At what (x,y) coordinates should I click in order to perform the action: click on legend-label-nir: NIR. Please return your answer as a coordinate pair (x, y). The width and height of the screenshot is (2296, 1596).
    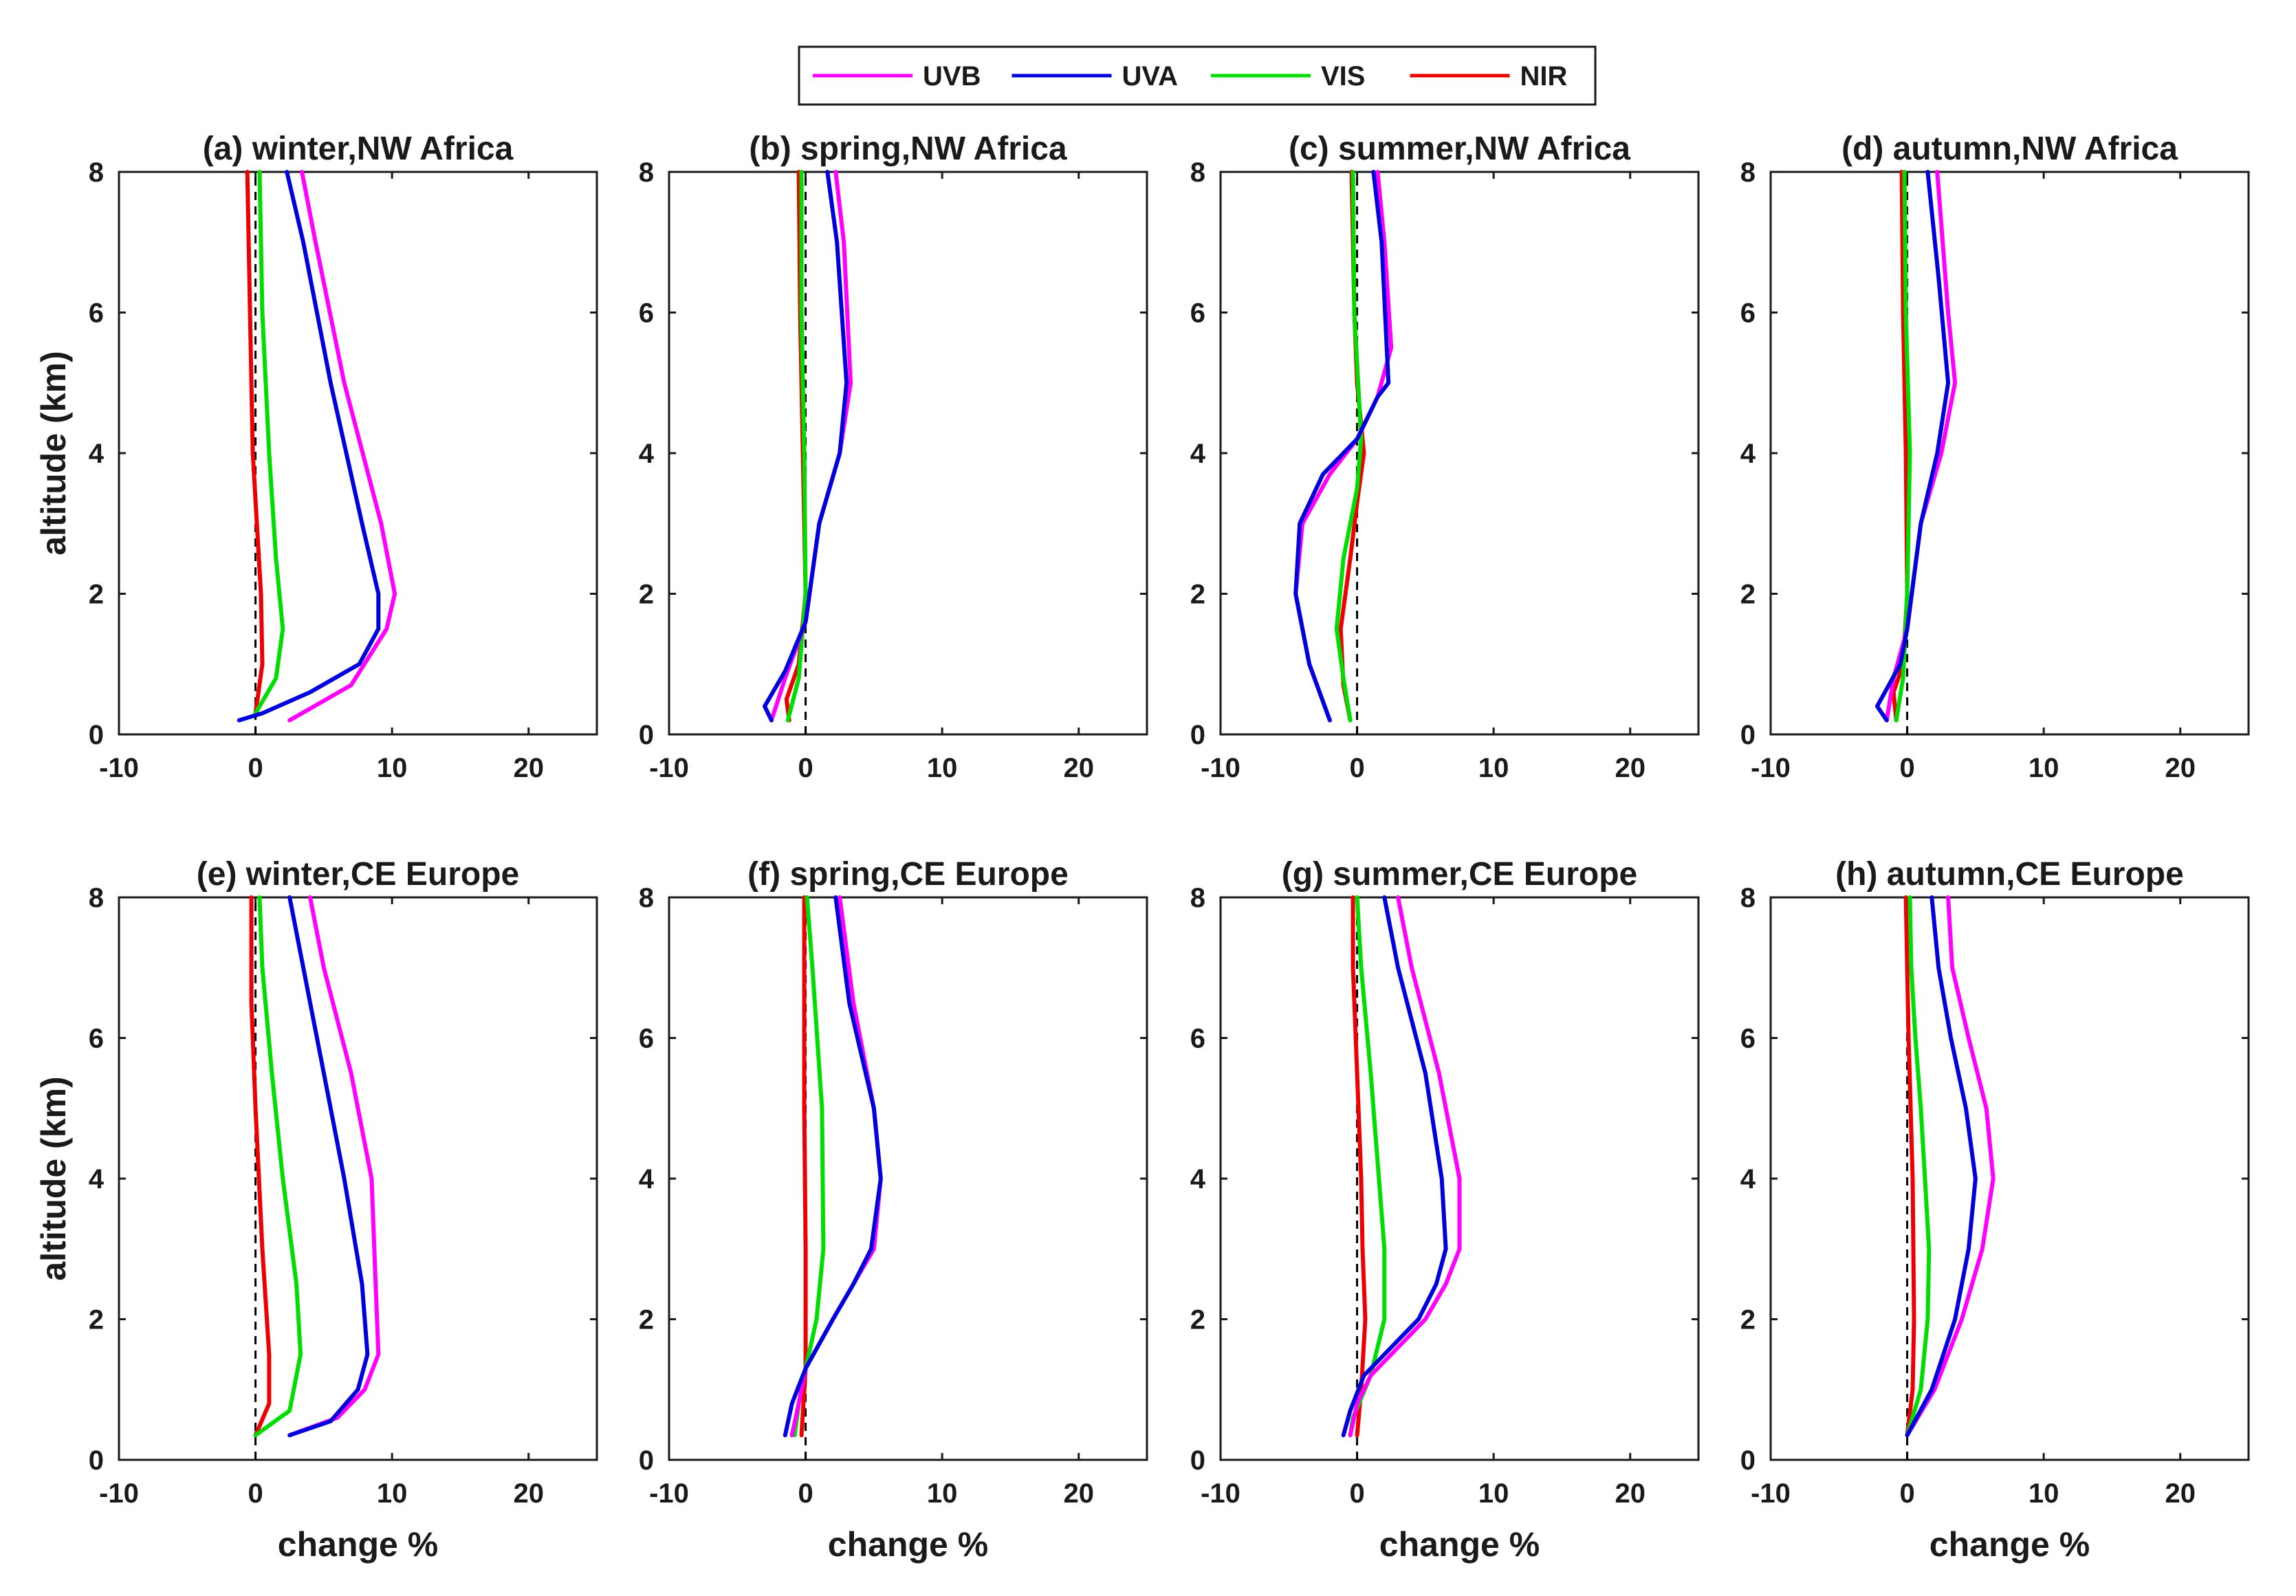
    Looking at the image, I should click on (1544, 76).